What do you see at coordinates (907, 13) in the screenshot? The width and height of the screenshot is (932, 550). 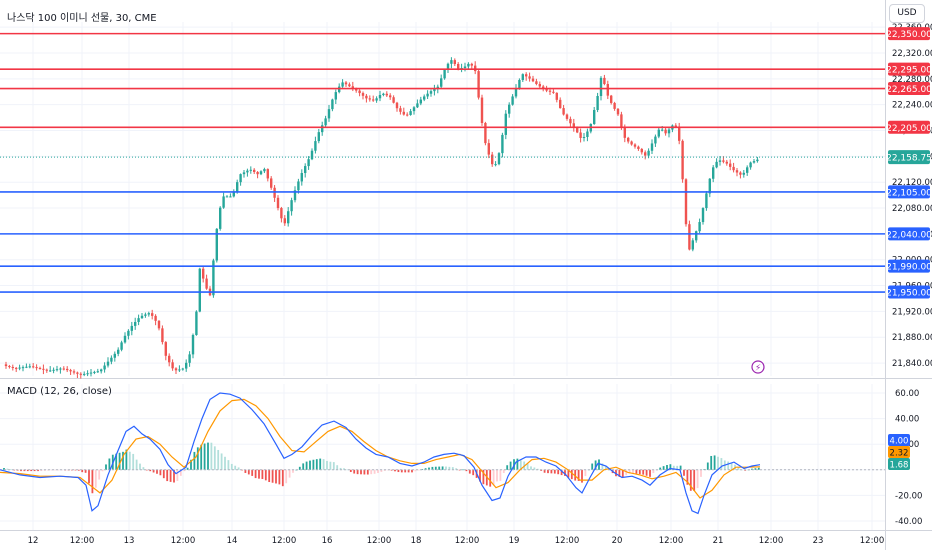 I see `currency-button: USD` at bounding box center [907, 13].